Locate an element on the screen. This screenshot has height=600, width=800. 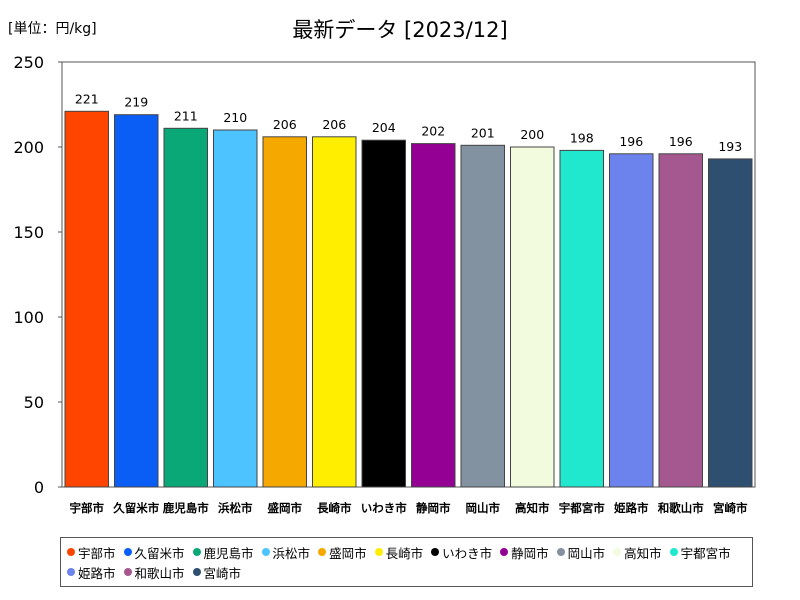
x-tick-label: 静岡市 is located at coordinates (433, 508).